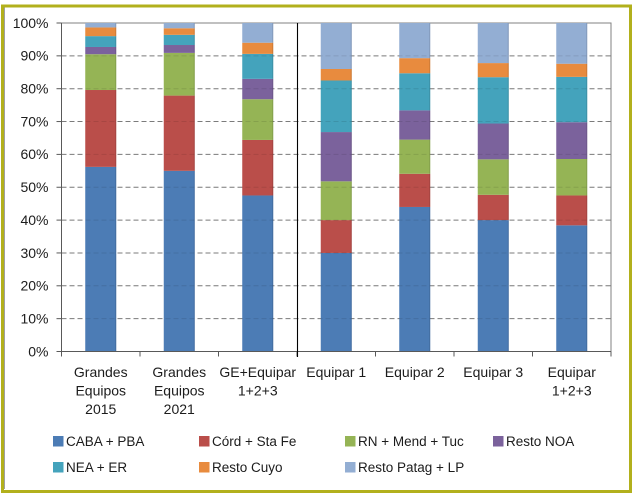 Image resolution: width=636 pixels, height=501 pixels. I want to click on svg-text: 0%, so click(38, 351).